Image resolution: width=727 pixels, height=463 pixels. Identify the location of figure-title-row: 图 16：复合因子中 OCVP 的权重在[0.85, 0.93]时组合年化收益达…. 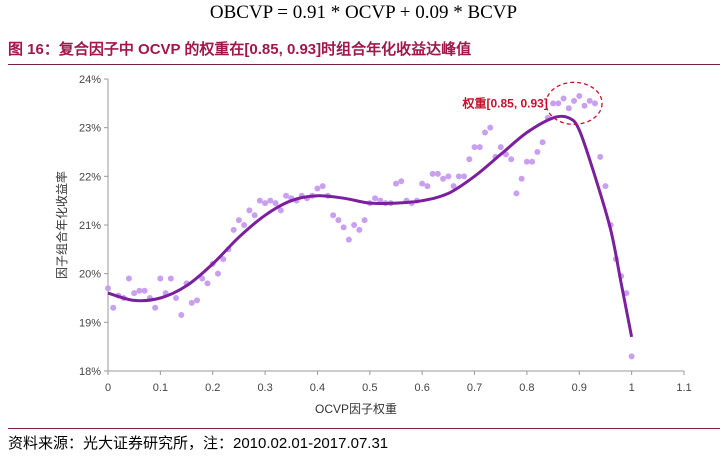
(364, 51).